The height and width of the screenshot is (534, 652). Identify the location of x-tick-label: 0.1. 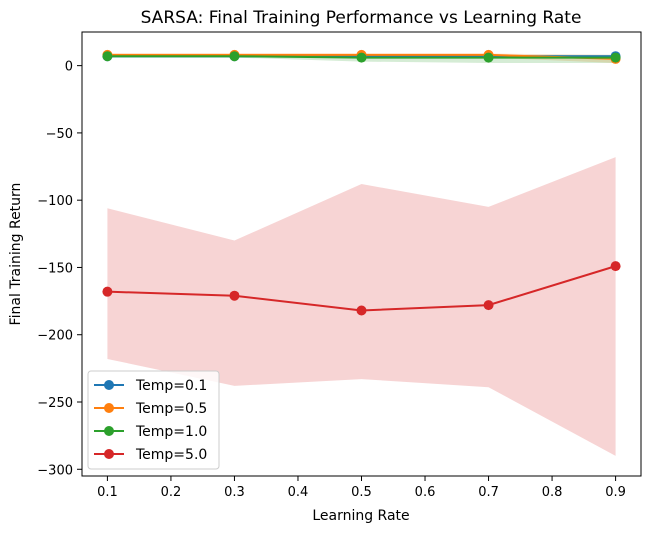
(107, 492).